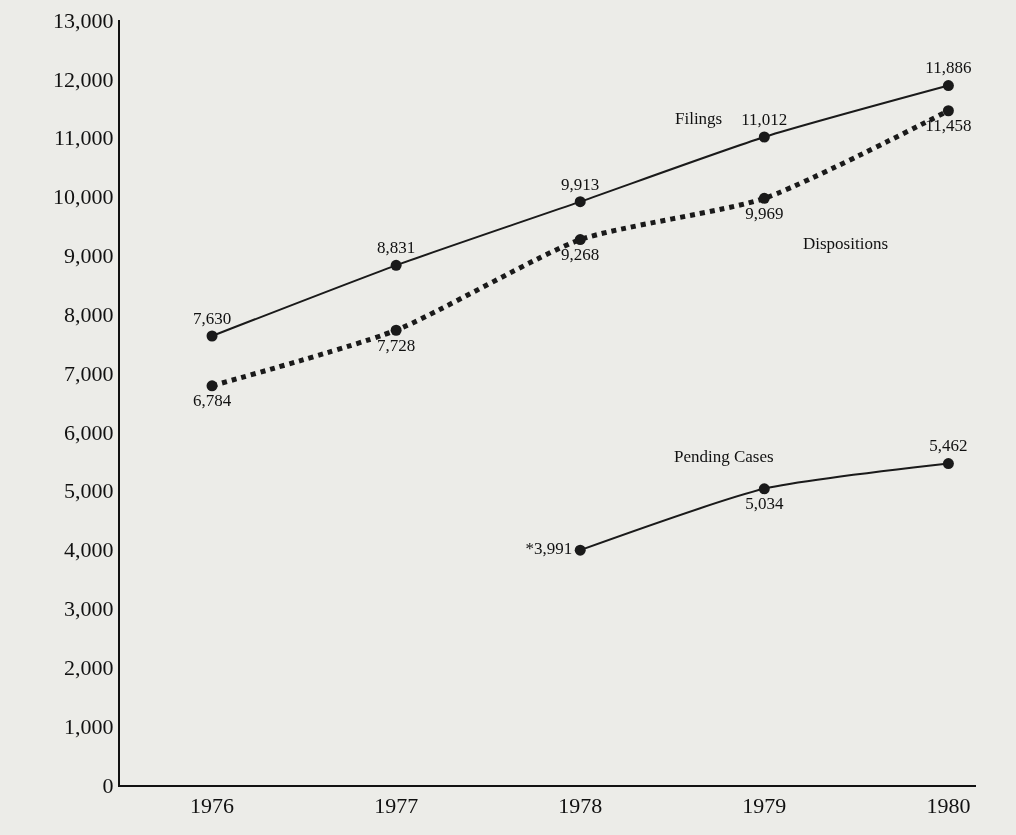 Image resolution: width=1016 pixels, height=835 pixels. What do you see at coordinates (764, 213) in the screenshot?
I see `data-label: 9,969` at bounding box center [764, 213].